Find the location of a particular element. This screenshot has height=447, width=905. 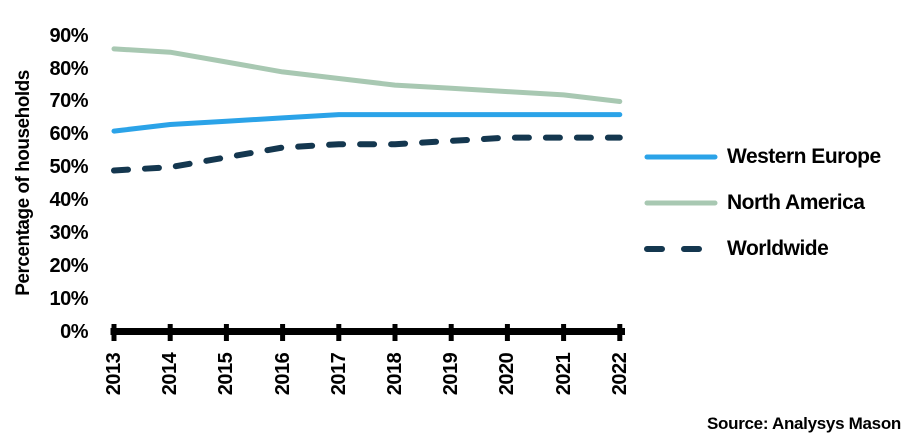

legend-swatch-worldwide is located at coordinates (681, 249).